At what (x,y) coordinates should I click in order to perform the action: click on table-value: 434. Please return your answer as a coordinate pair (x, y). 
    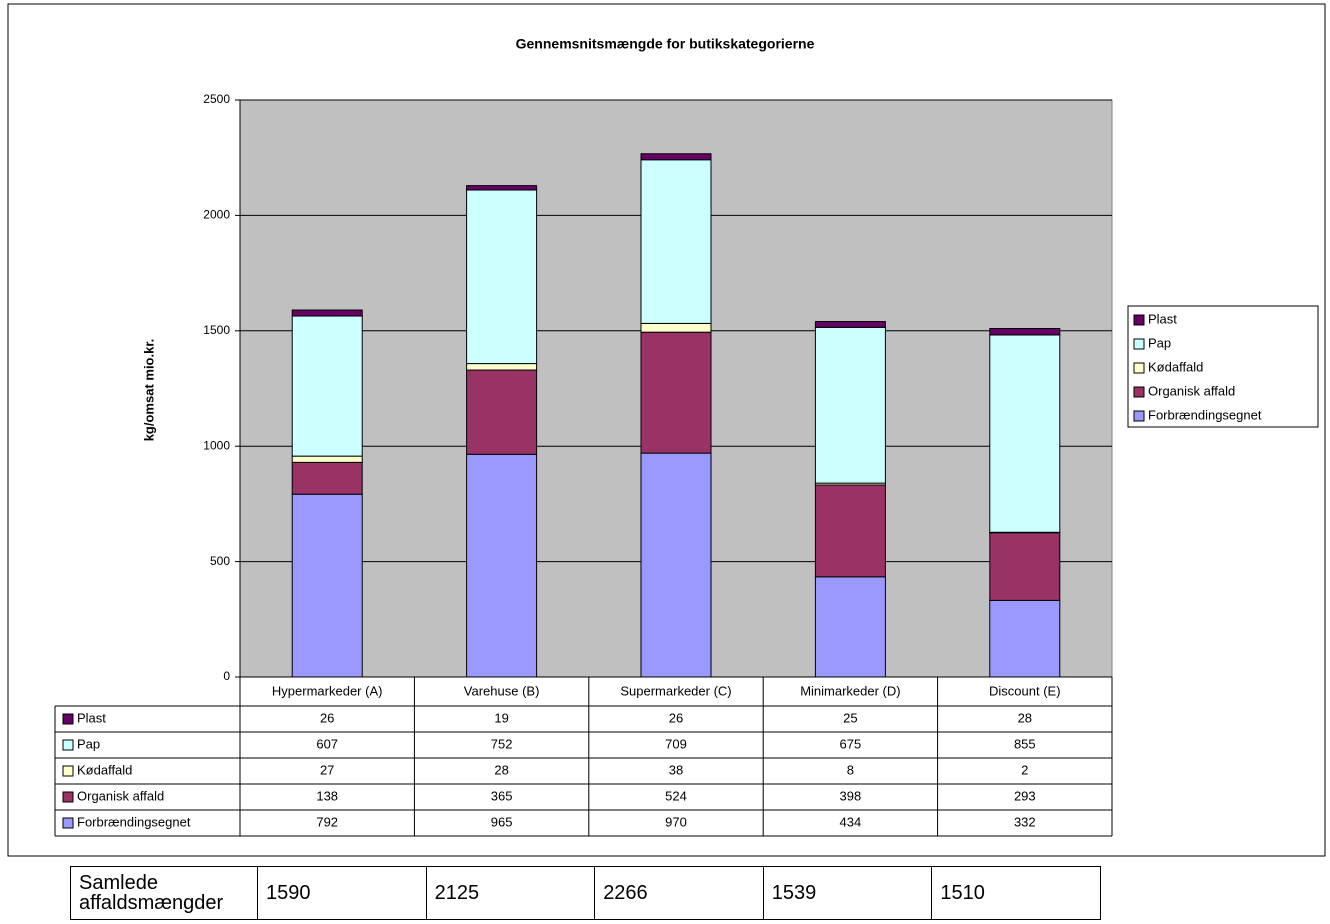
    Looking at the image, I should click on (851, 821).